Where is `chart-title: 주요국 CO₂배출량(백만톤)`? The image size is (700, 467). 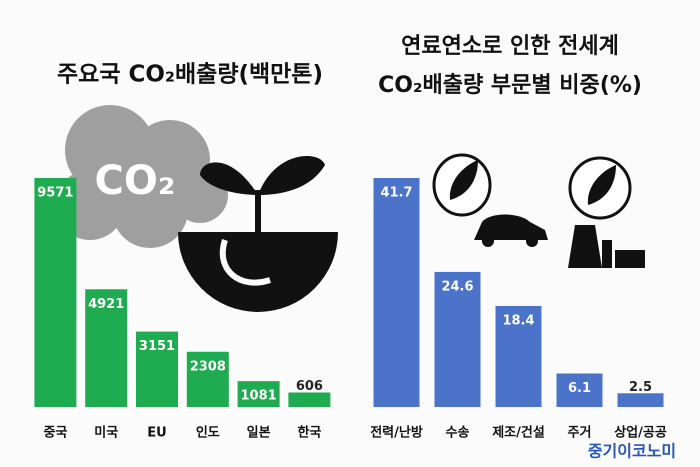 chart-title: 주요국 CO₂배출량(백만톤) is located at coordinates (190, 75).